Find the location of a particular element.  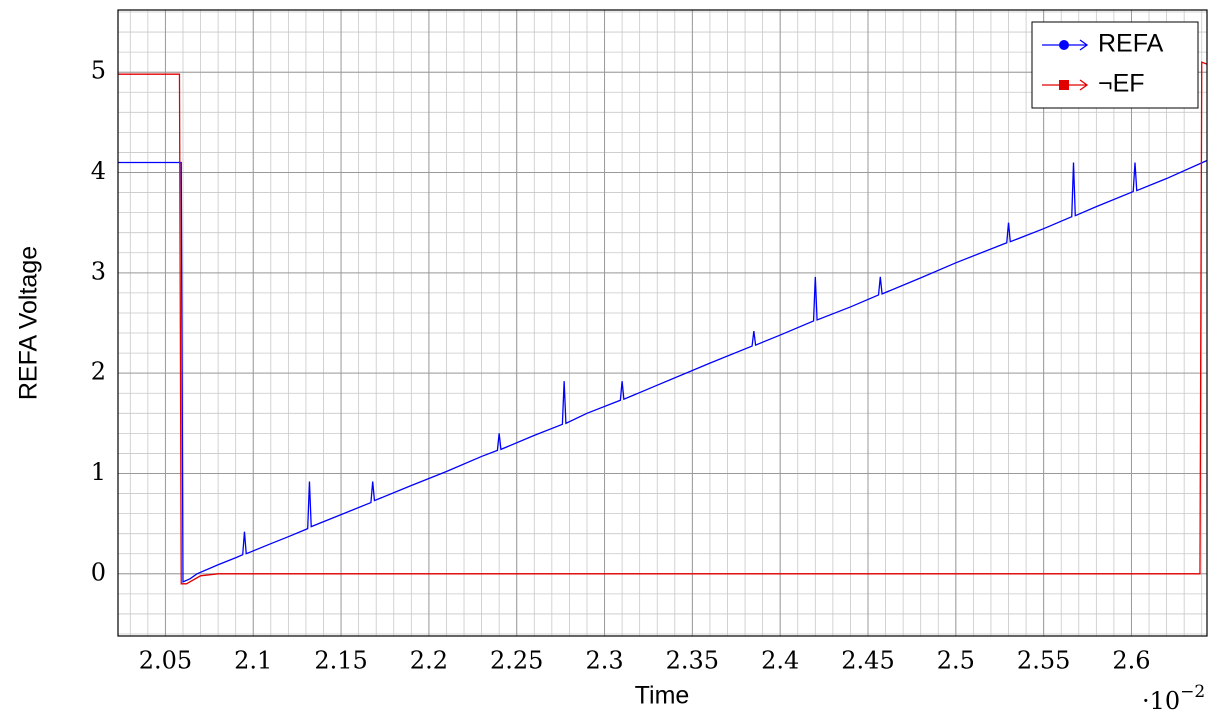

legend-label: REFA is located at coordinates (1131, 44).